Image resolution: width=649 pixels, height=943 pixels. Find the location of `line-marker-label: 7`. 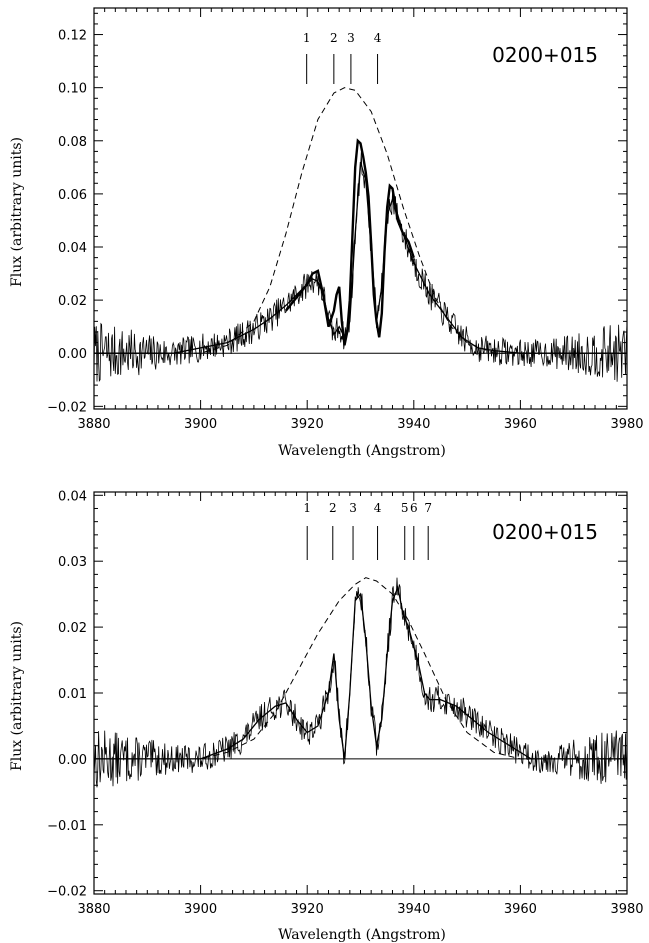

line-marker-label: 7 is located at coordinates (428, 508).